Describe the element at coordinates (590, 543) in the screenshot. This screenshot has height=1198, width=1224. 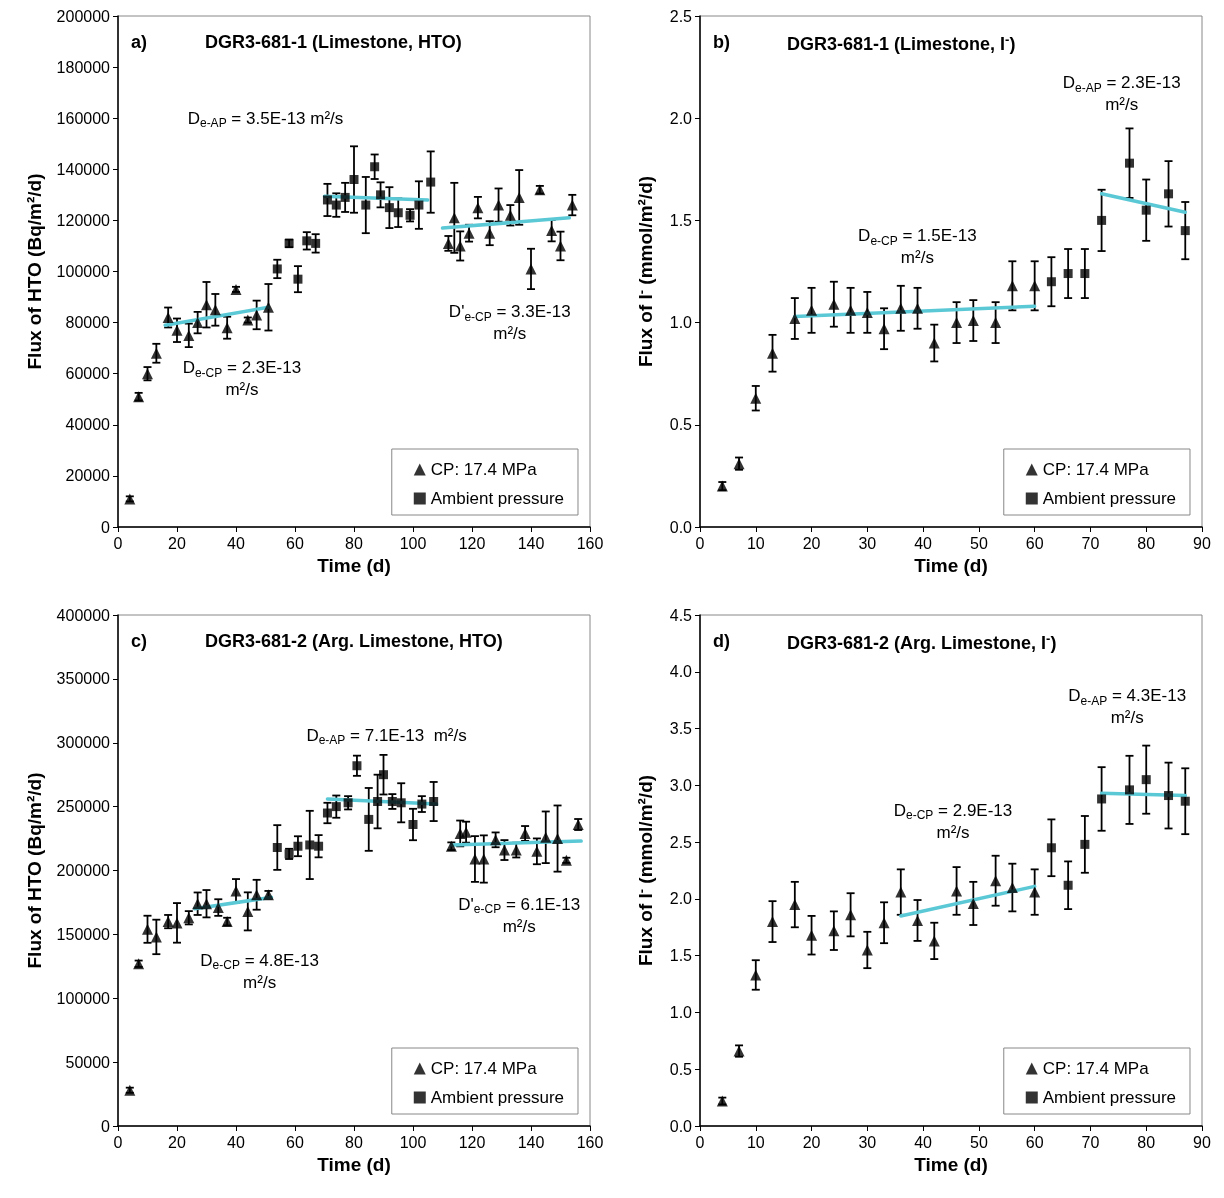
I see `x-tick-label: 160` at that location.